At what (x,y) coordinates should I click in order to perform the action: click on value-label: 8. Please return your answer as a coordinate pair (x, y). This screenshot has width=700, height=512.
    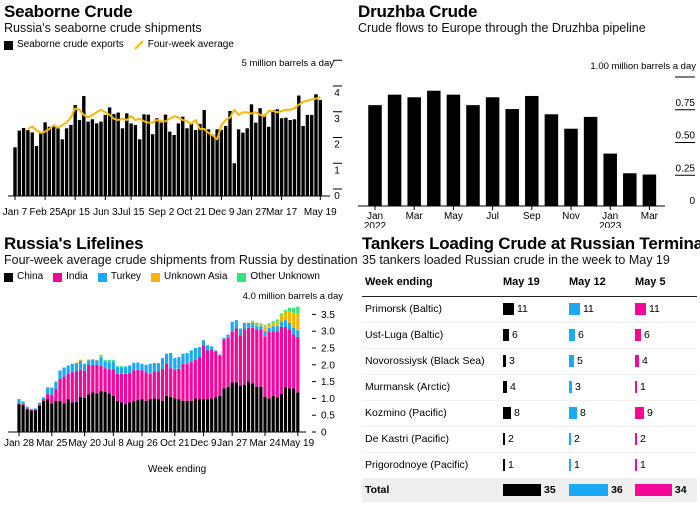
    Looking at the image, I should click on (583, 412).